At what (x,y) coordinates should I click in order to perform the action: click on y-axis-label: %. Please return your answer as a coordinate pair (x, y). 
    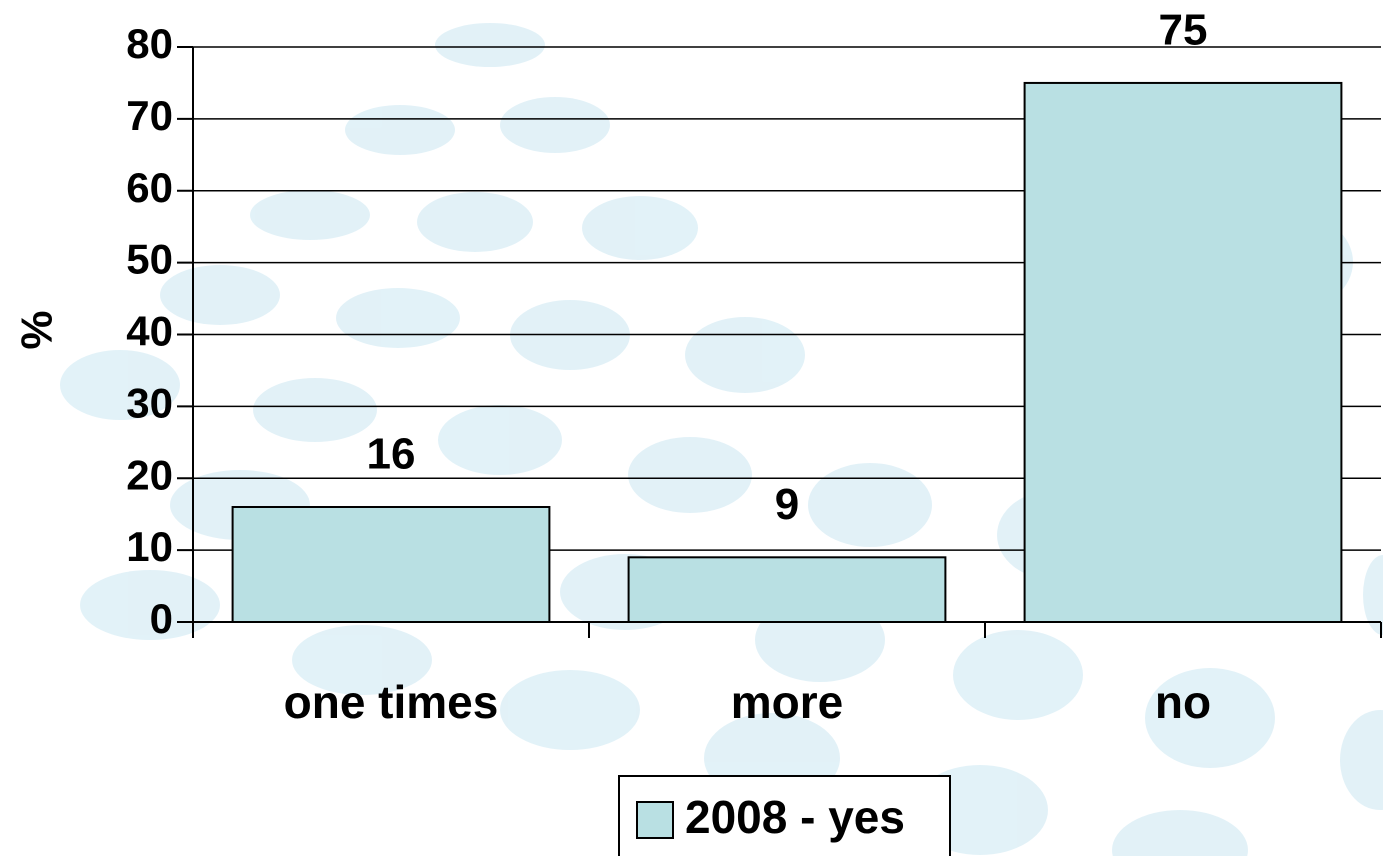
    Looking at the image, I should click on (37, 329).